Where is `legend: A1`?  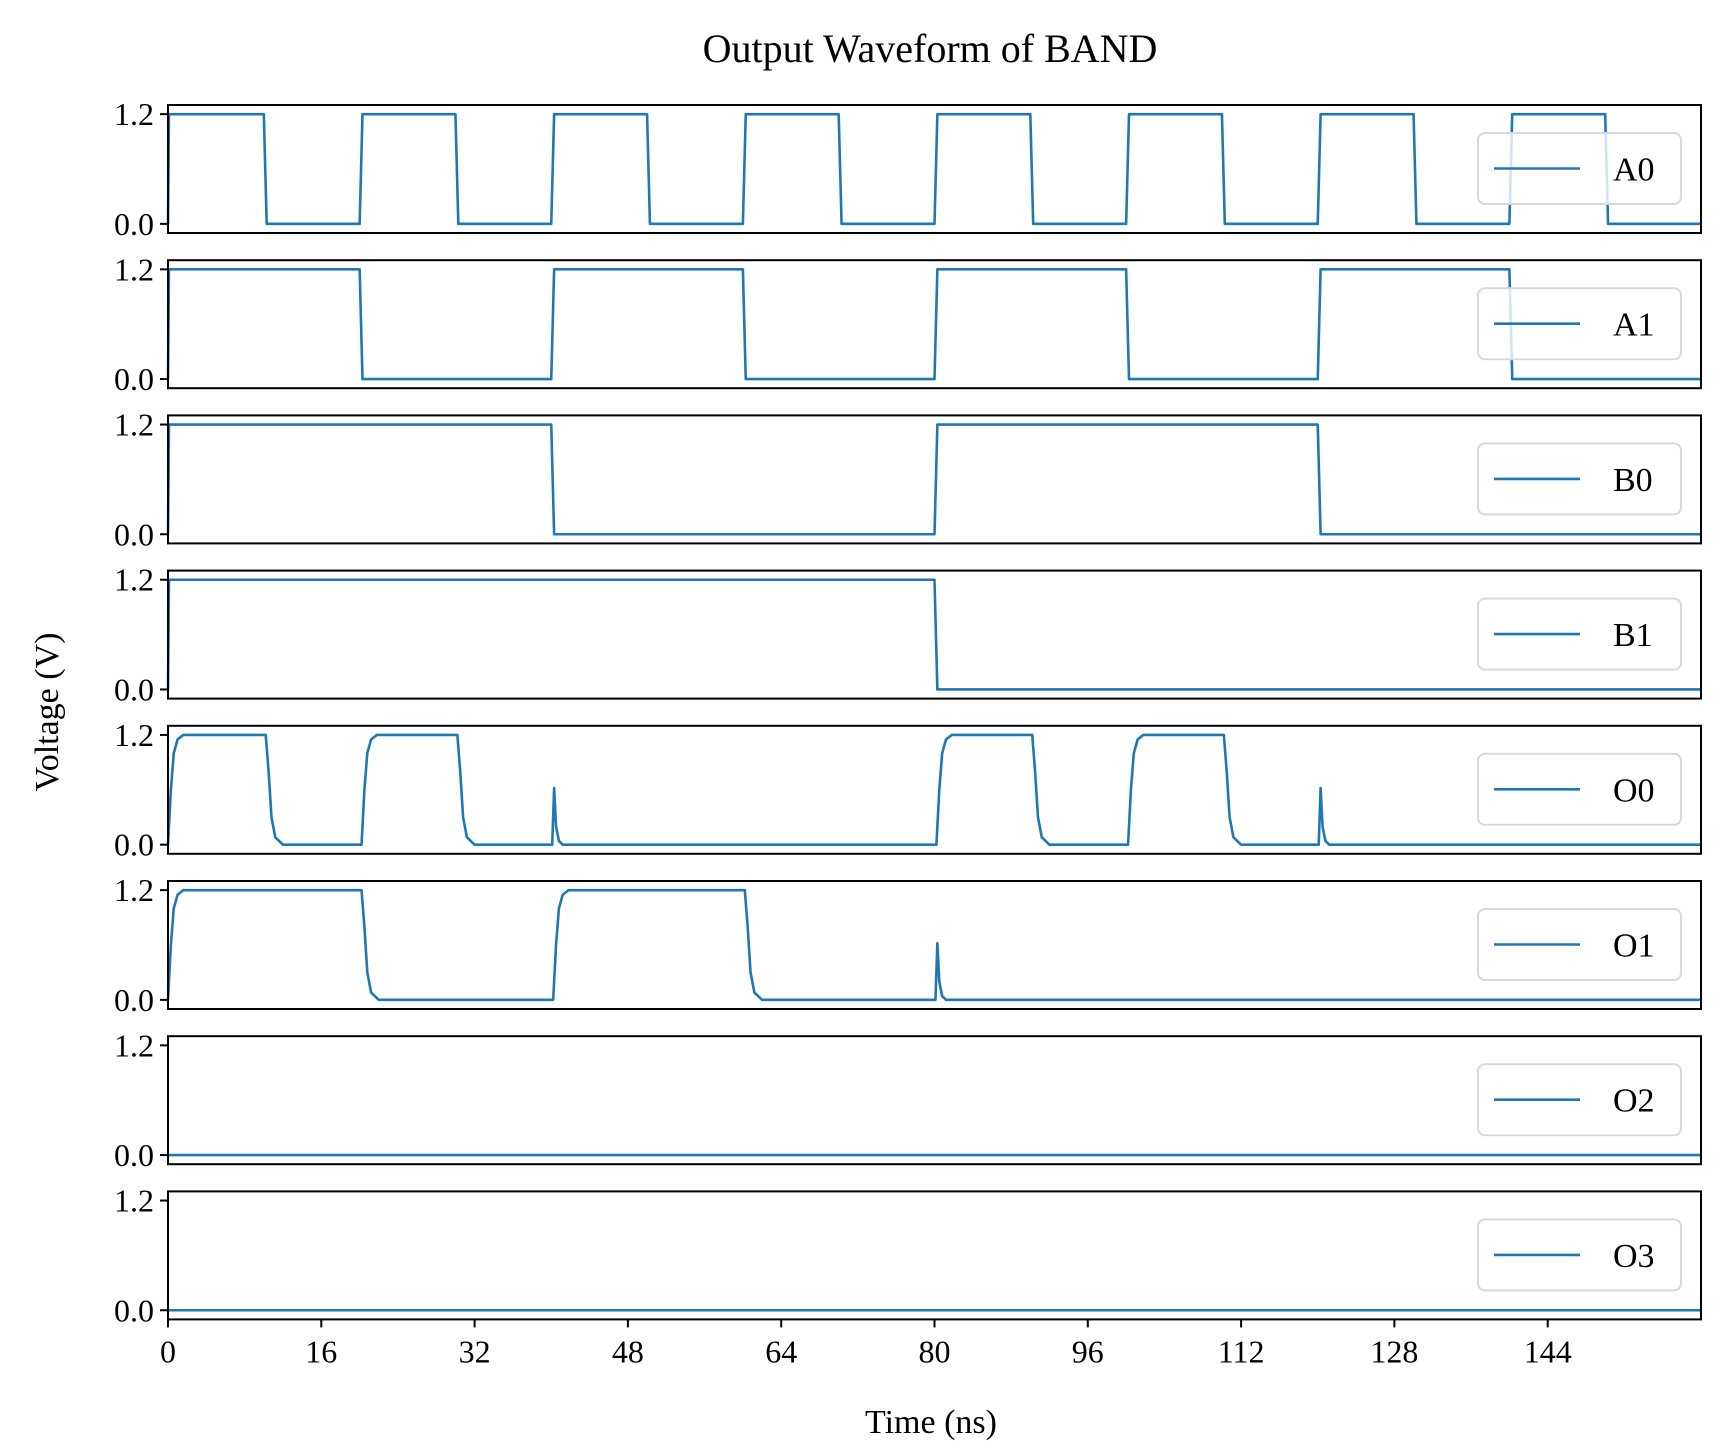 legend: A1 is located at coordinates (1579, 324).